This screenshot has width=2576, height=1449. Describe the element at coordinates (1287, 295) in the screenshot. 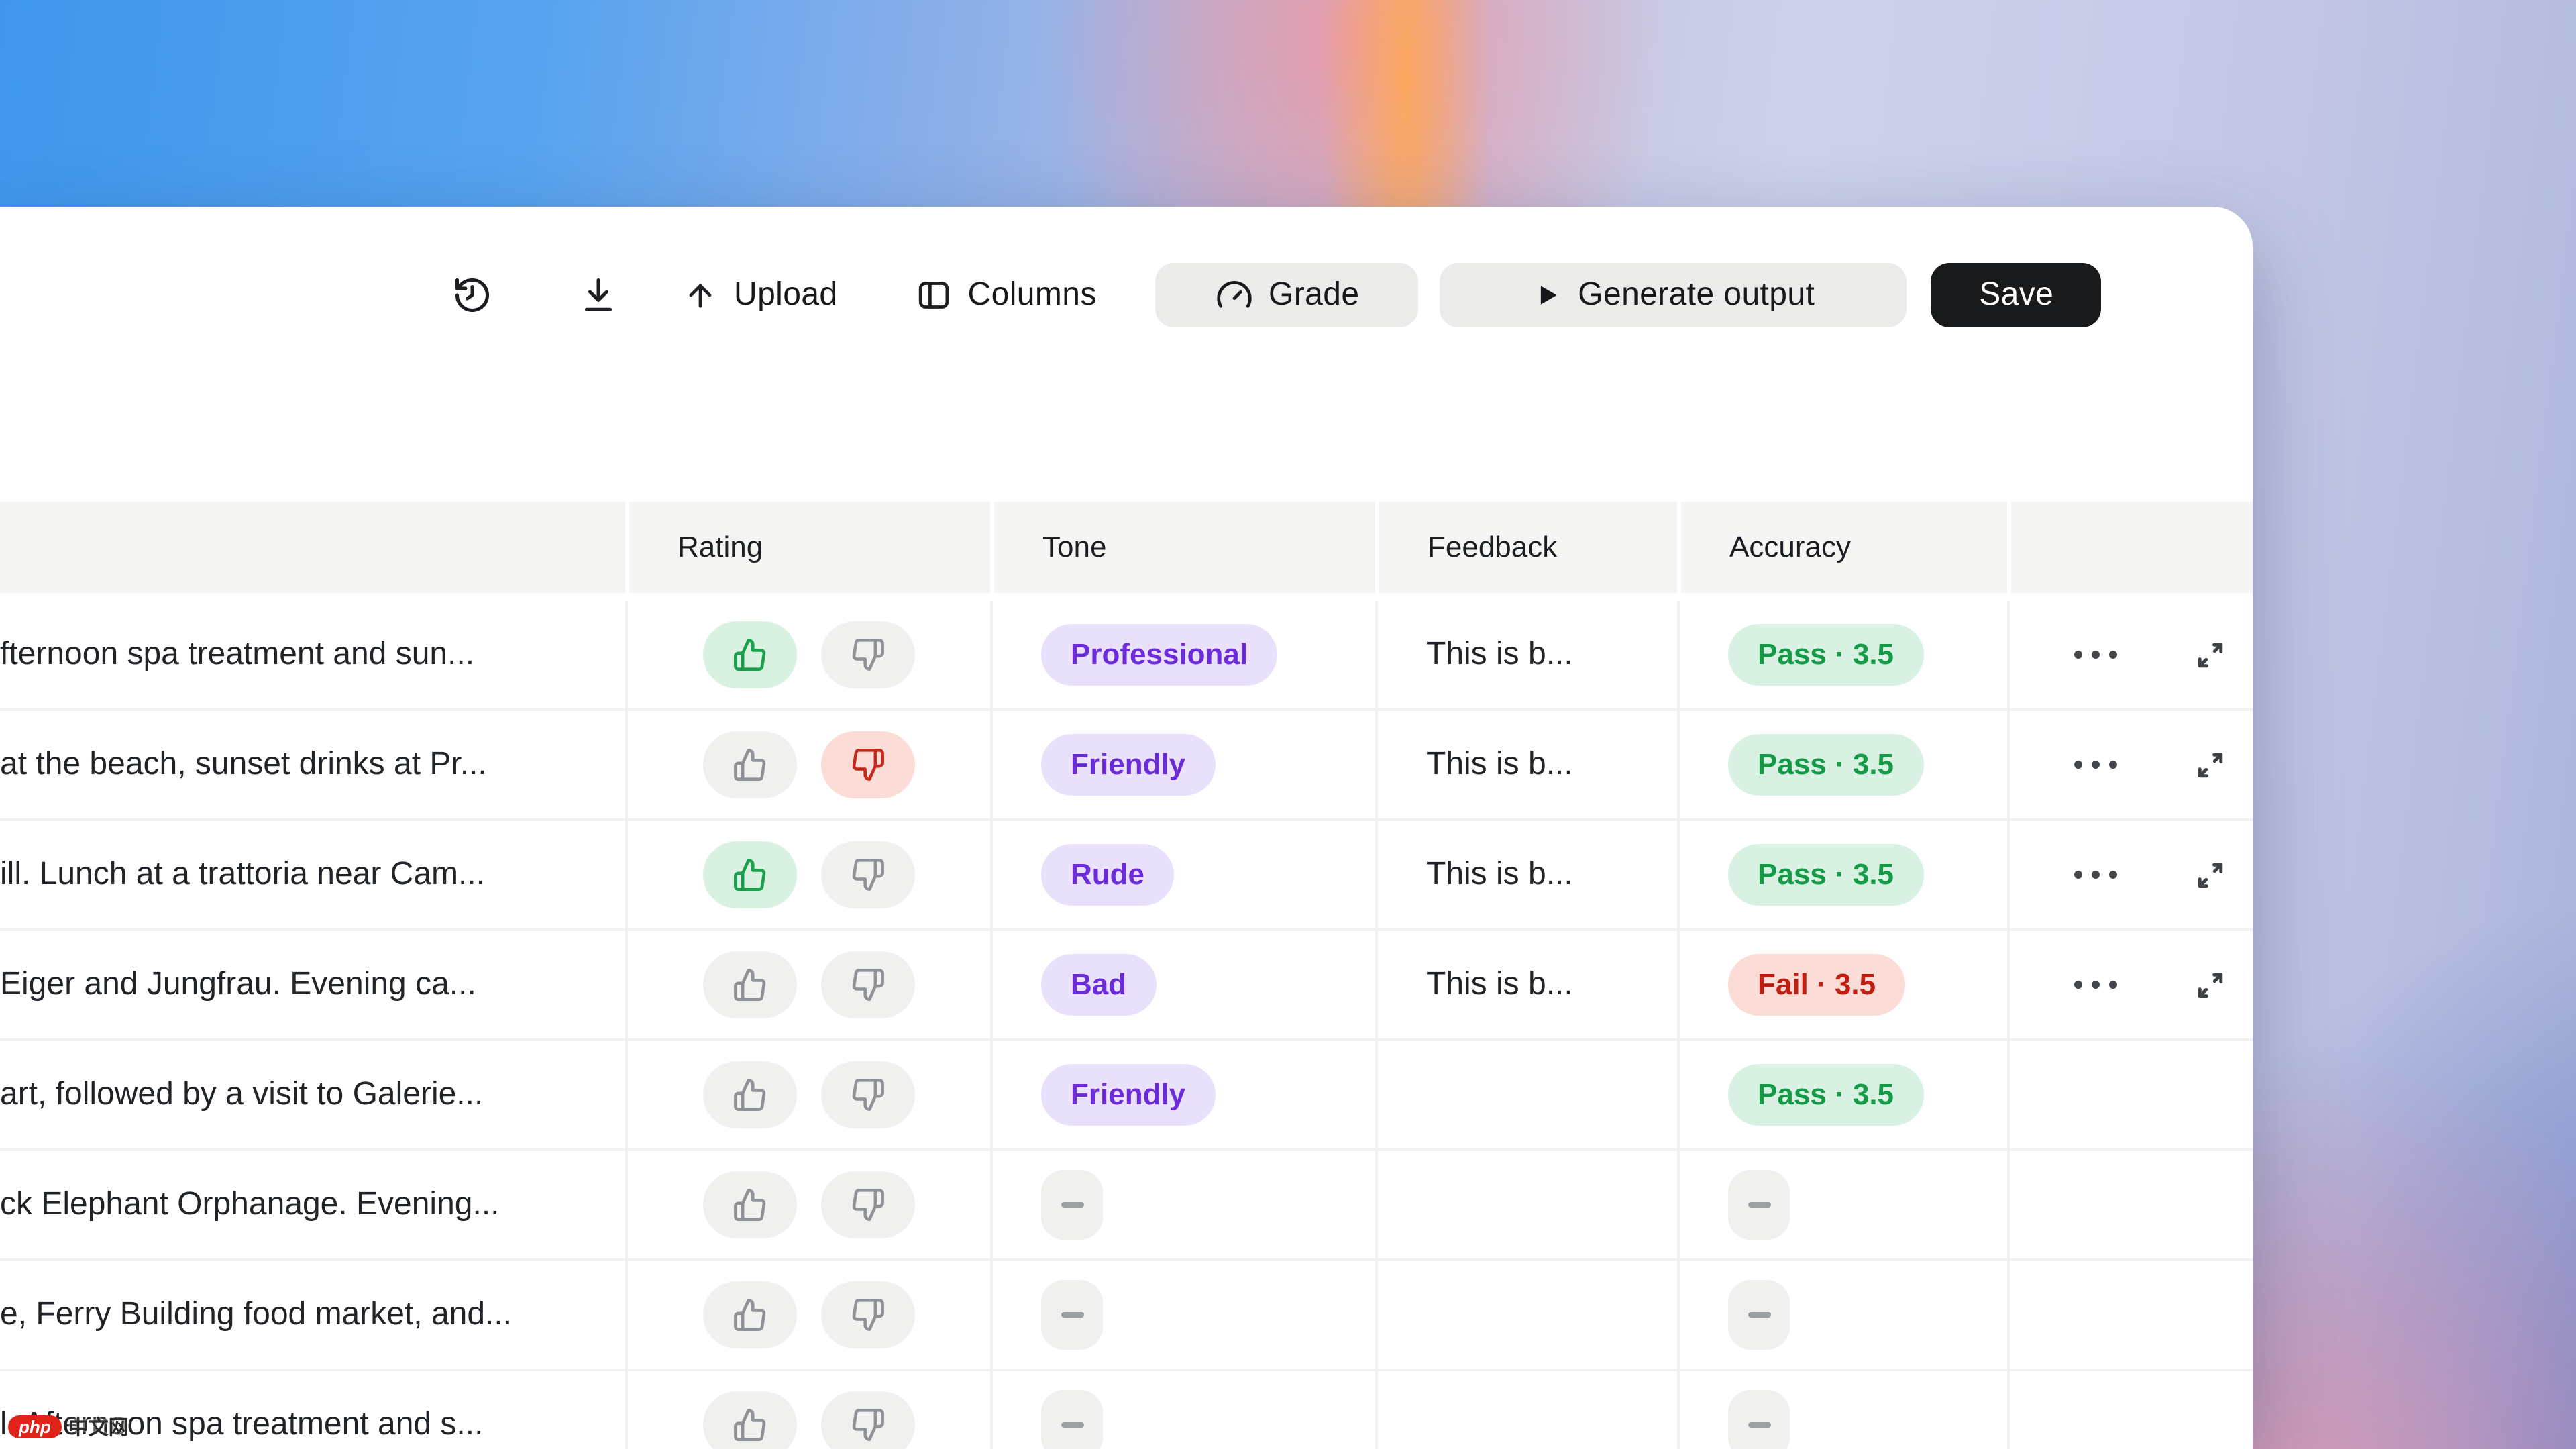

I see `grade-button: Grade` at that location.